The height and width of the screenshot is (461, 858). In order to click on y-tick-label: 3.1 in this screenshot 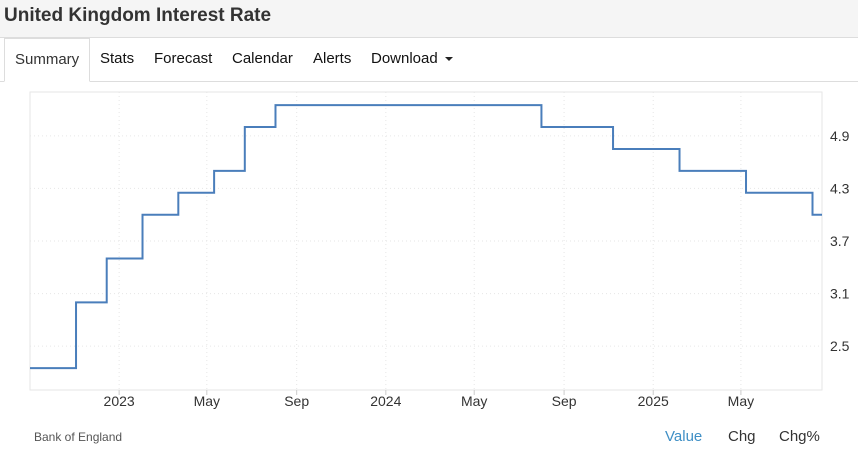, I will do `click(840, 294)`.